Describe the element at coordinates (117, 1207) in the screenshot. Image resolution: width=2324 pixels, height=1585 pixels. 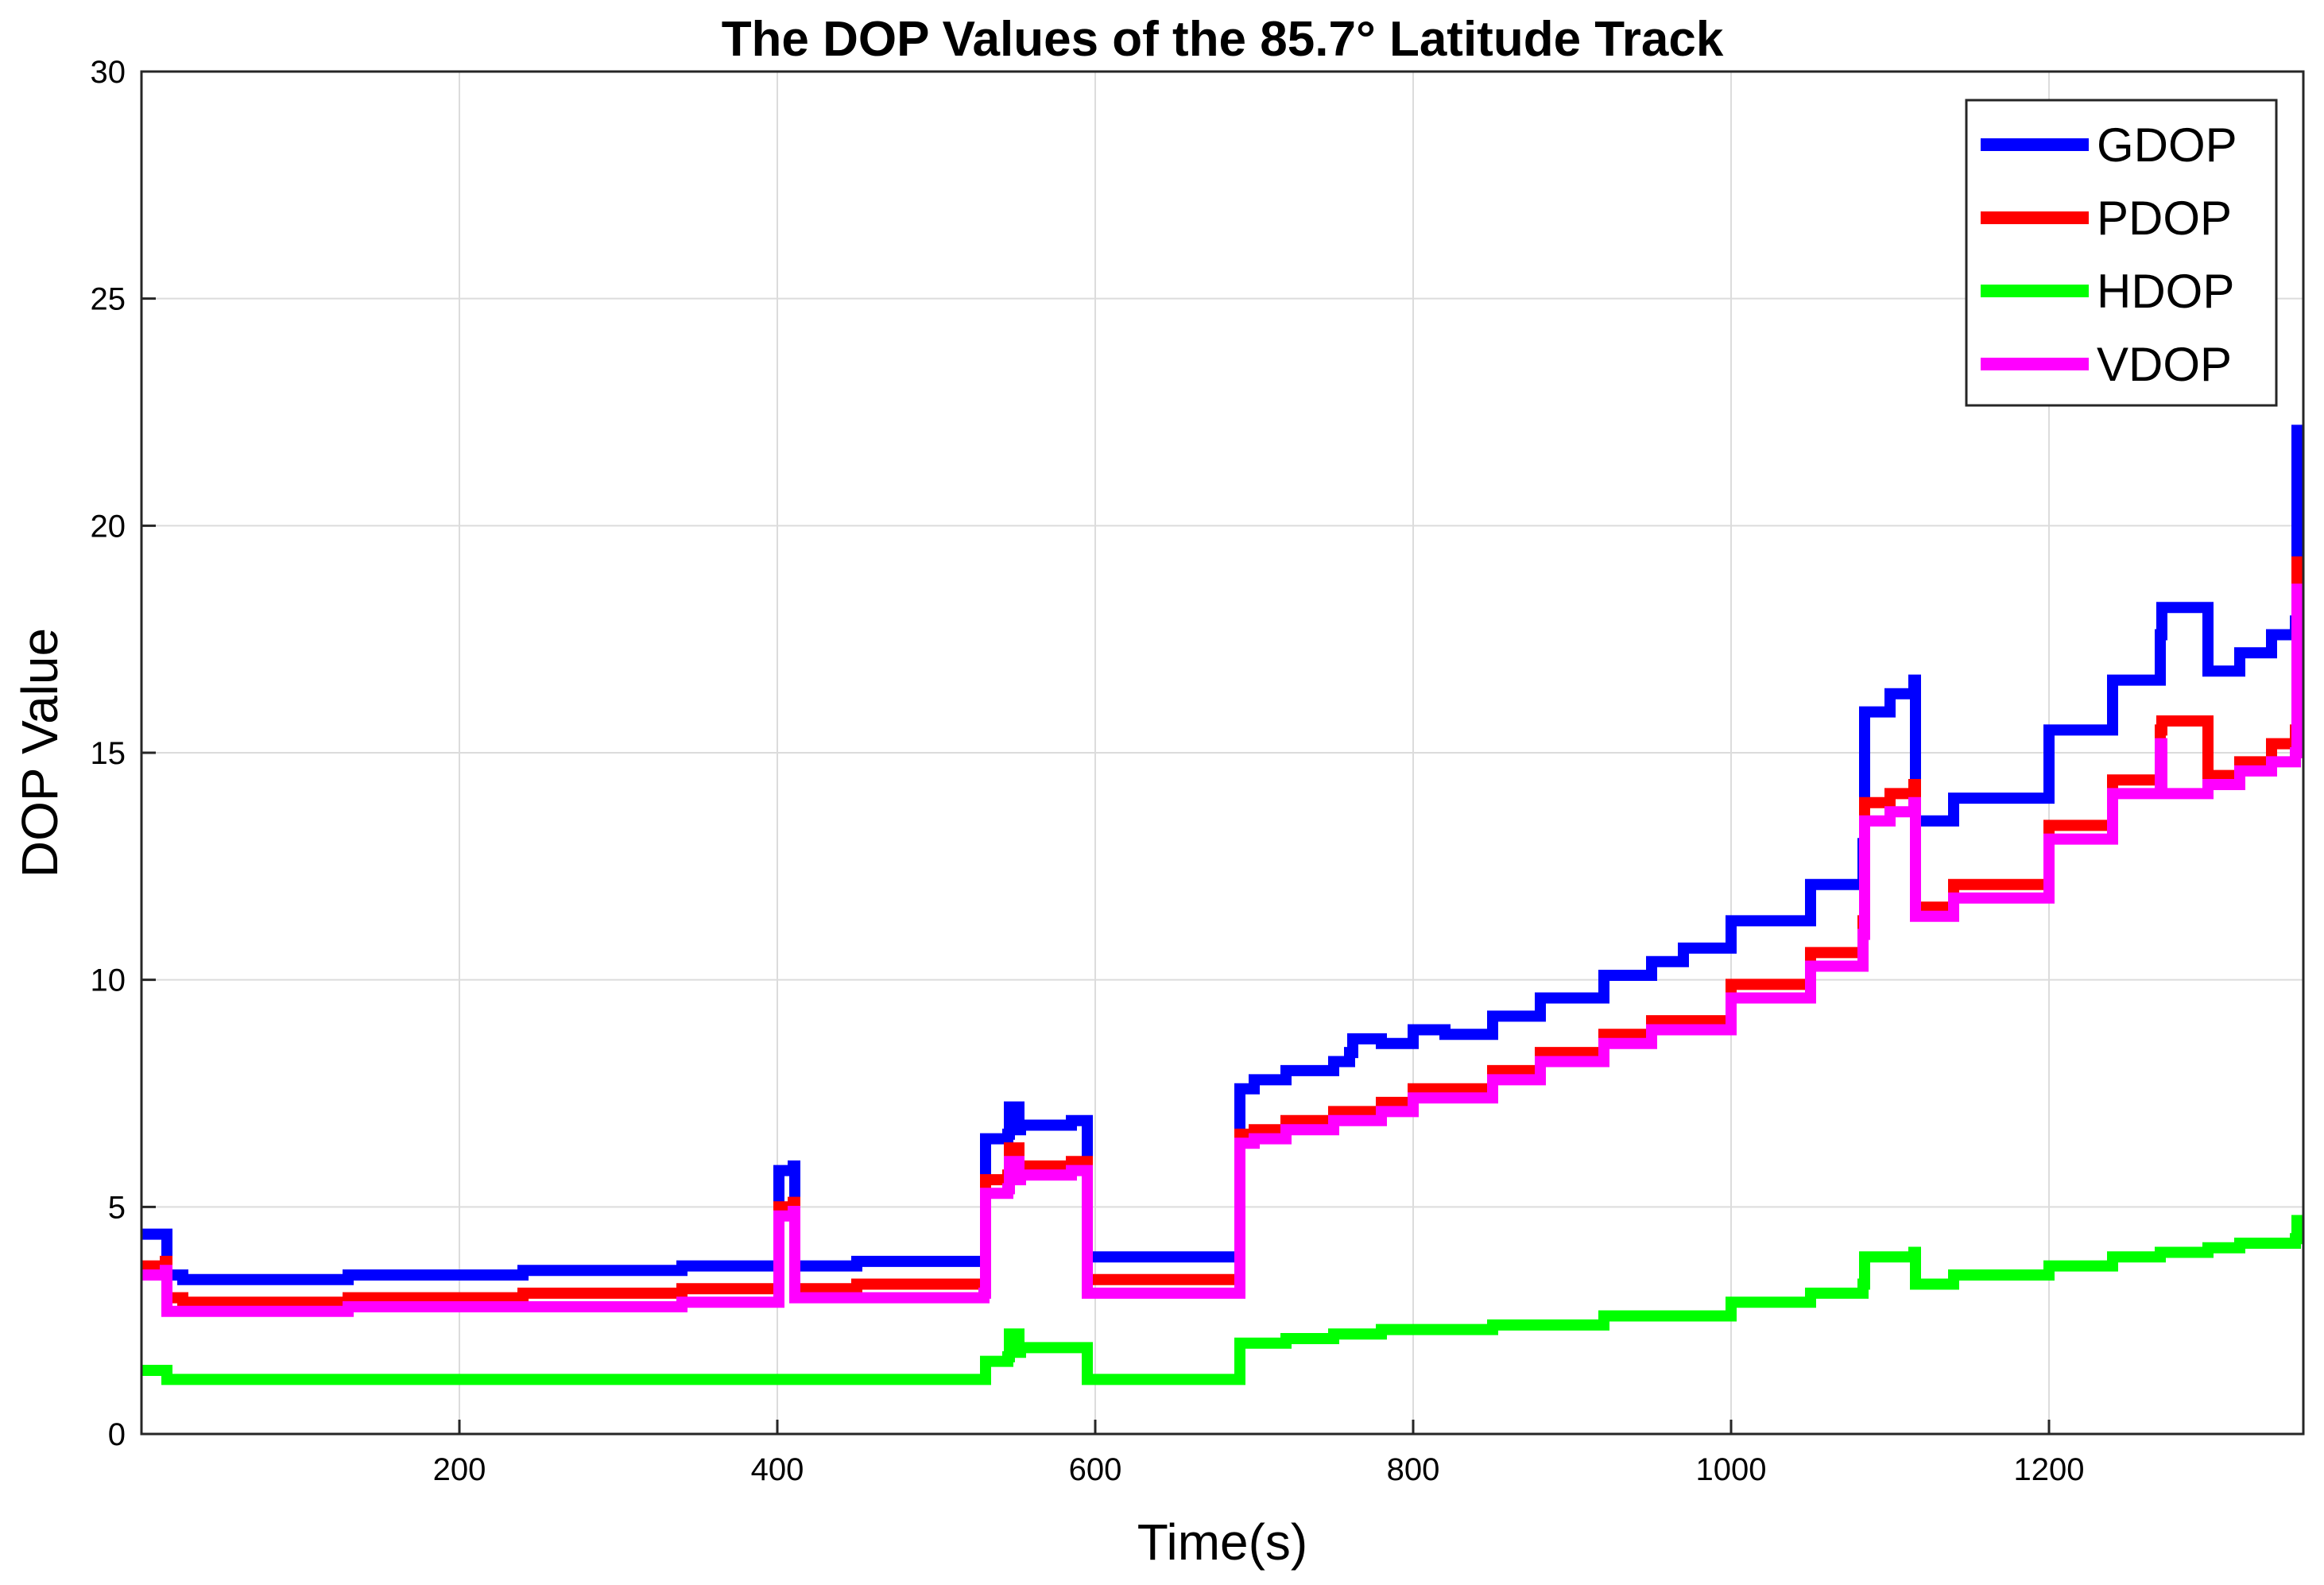
I see `y-tick-label: 5` at that location.